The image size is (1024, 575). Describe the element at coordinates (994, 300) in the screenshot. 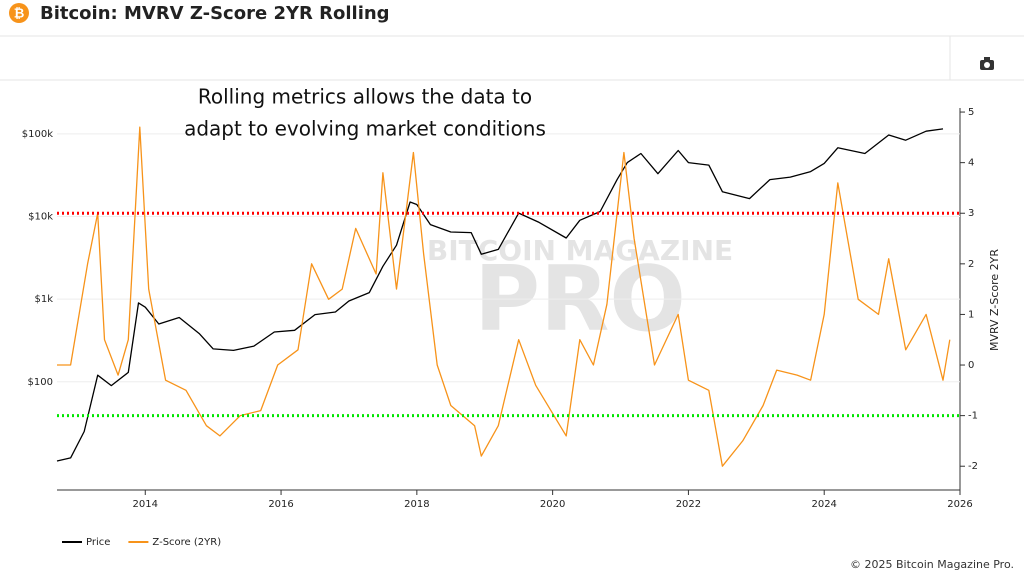

I see `y2-axis-title: MVRV Z-Score 2YR` at that location.